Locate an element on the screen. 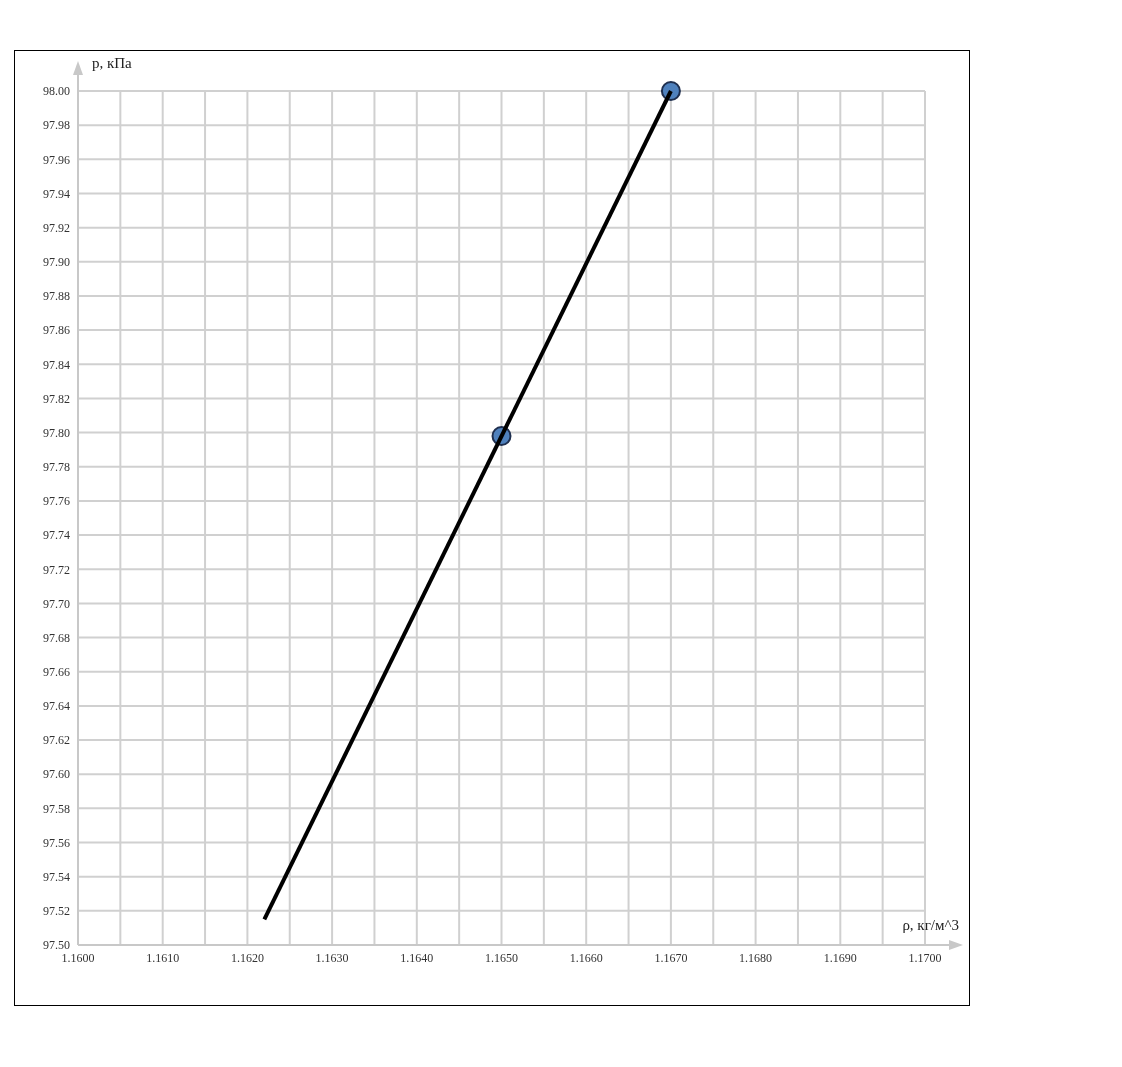 The image size is (1122, 1067). y-tick-label: 97.82 is located at coordinates (56, 398).